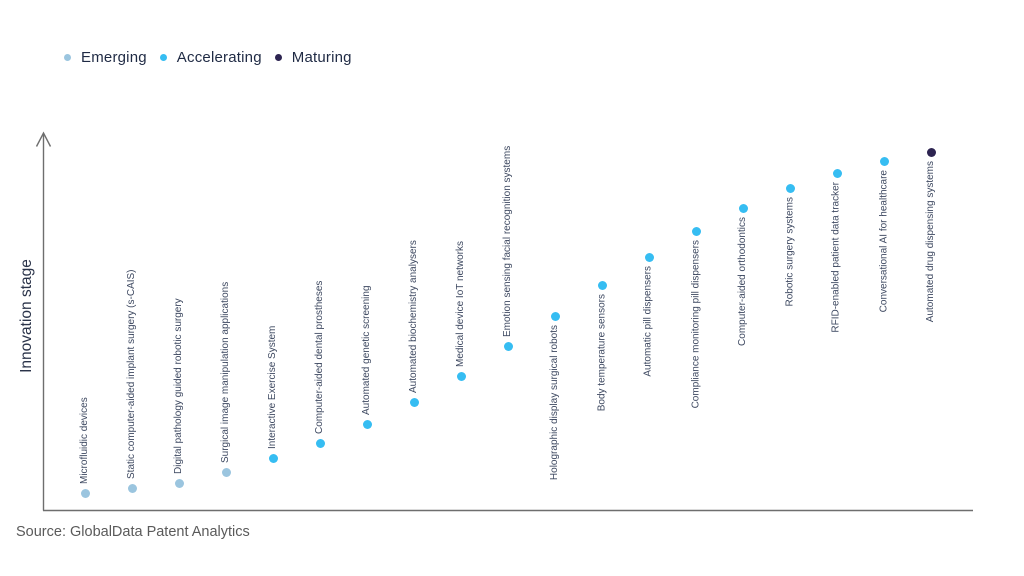  What do you see at coordinates (366, 350) in the screenshot?
I see `data-point-label: Automated genetic screening` at bounding box center [366, 350].